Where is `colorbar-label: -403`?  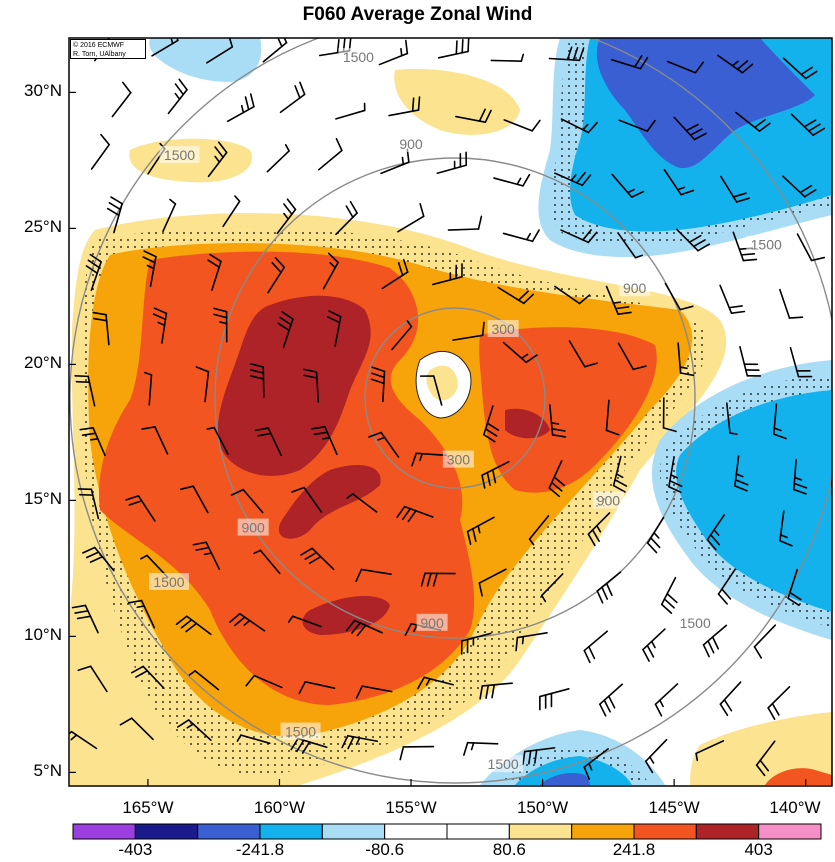 colorbar-label: -403 is located at coordinates (135, 849).